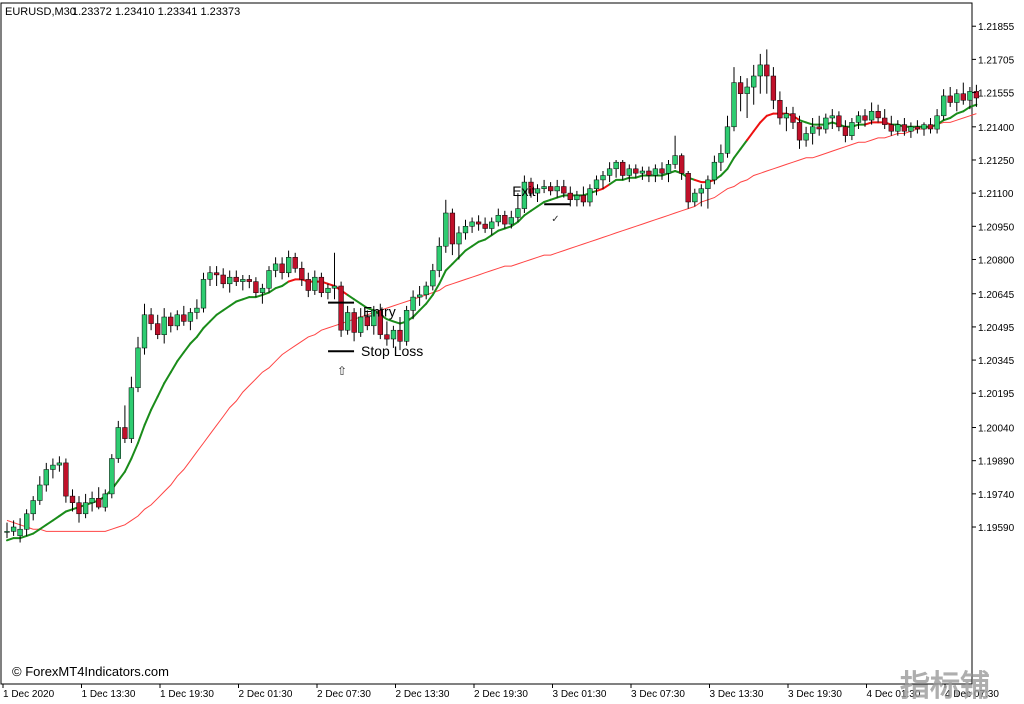 The height and width of the screenshot is (704, 1024). I want to click on price-tick-label: 1.20195, so click(996, 394).